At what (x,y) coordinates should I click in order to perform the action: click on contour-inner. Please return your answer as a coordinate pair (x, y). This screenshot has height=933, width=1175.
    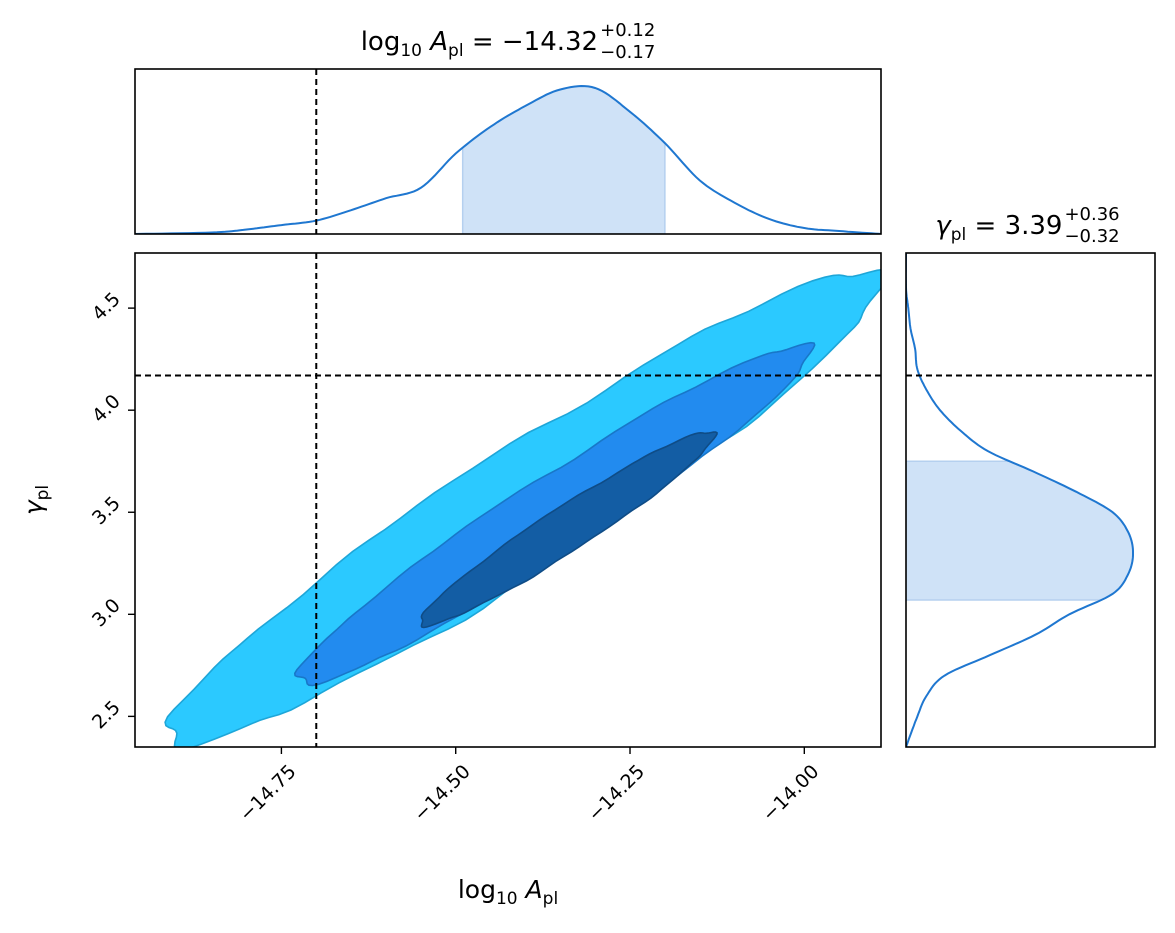
    Looking at the image, I should click on (569, 530).